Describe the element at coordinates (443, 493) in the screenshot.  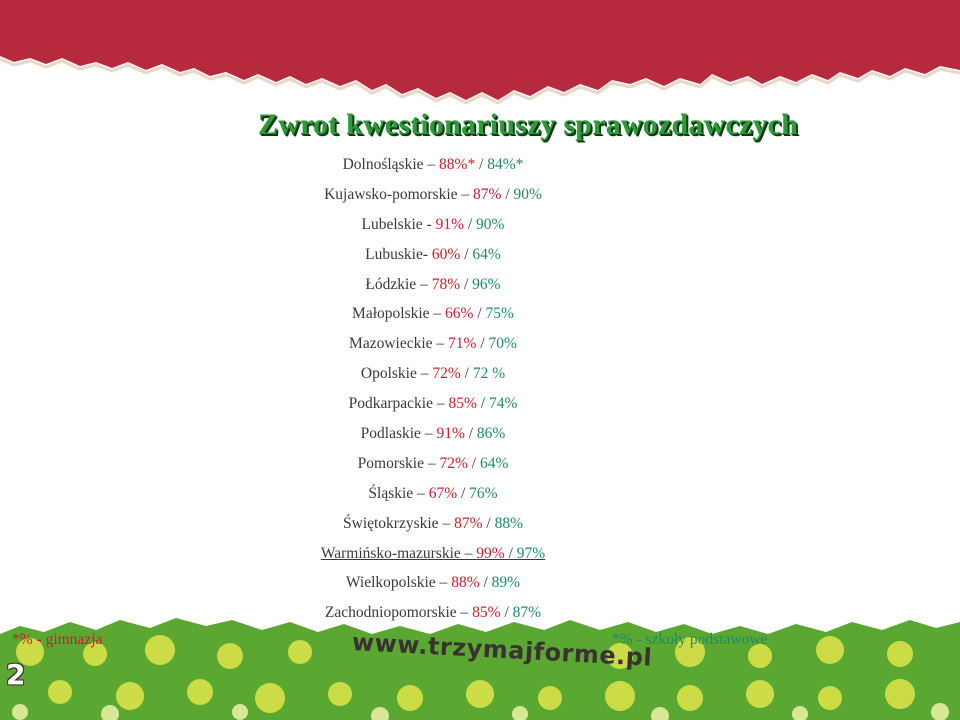
I see `gimnazja-percent: 67%` at that location.